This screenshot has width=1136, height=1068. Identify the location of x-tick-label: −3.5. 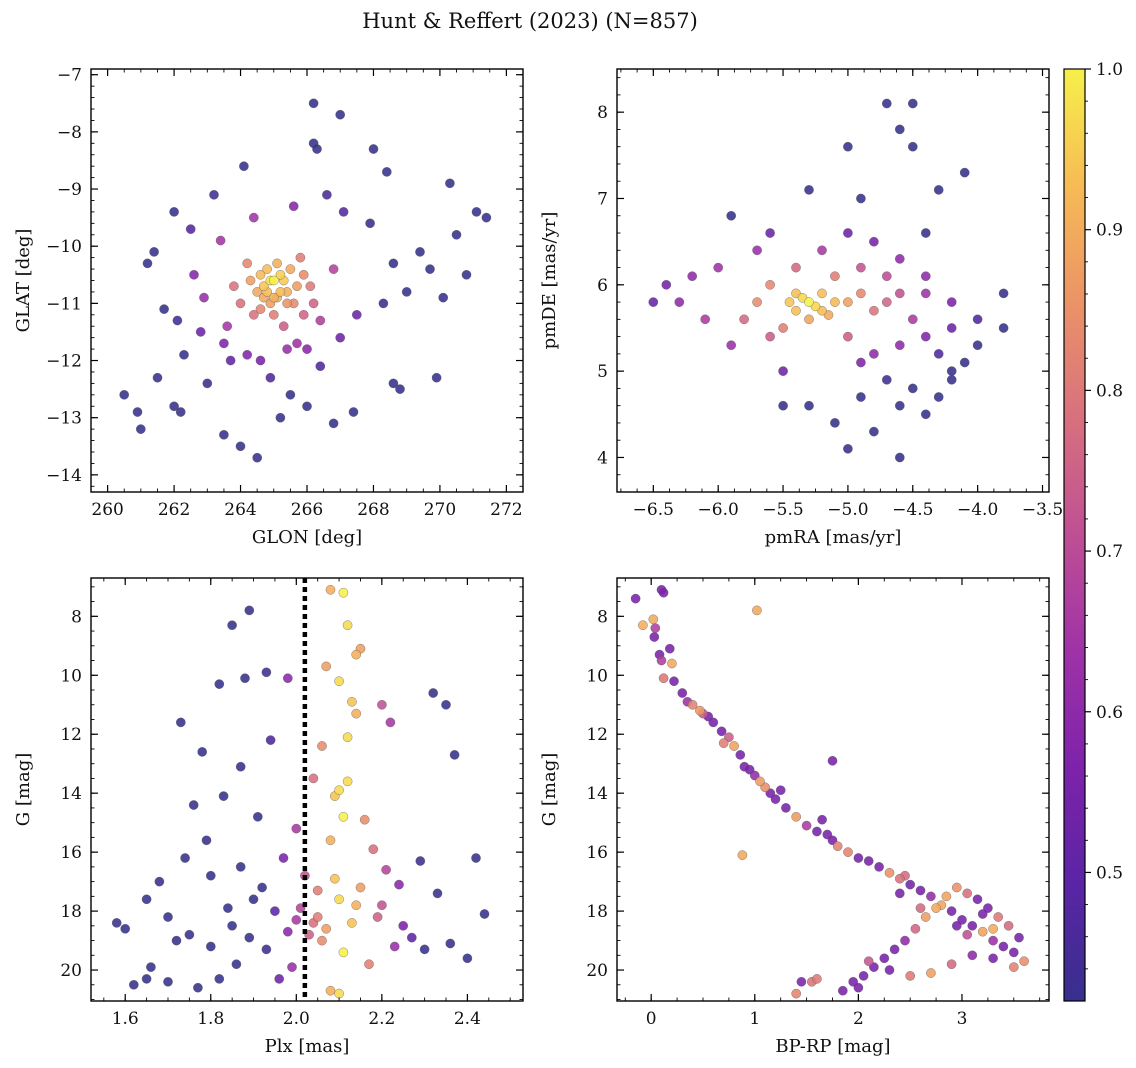
(1042, 510).